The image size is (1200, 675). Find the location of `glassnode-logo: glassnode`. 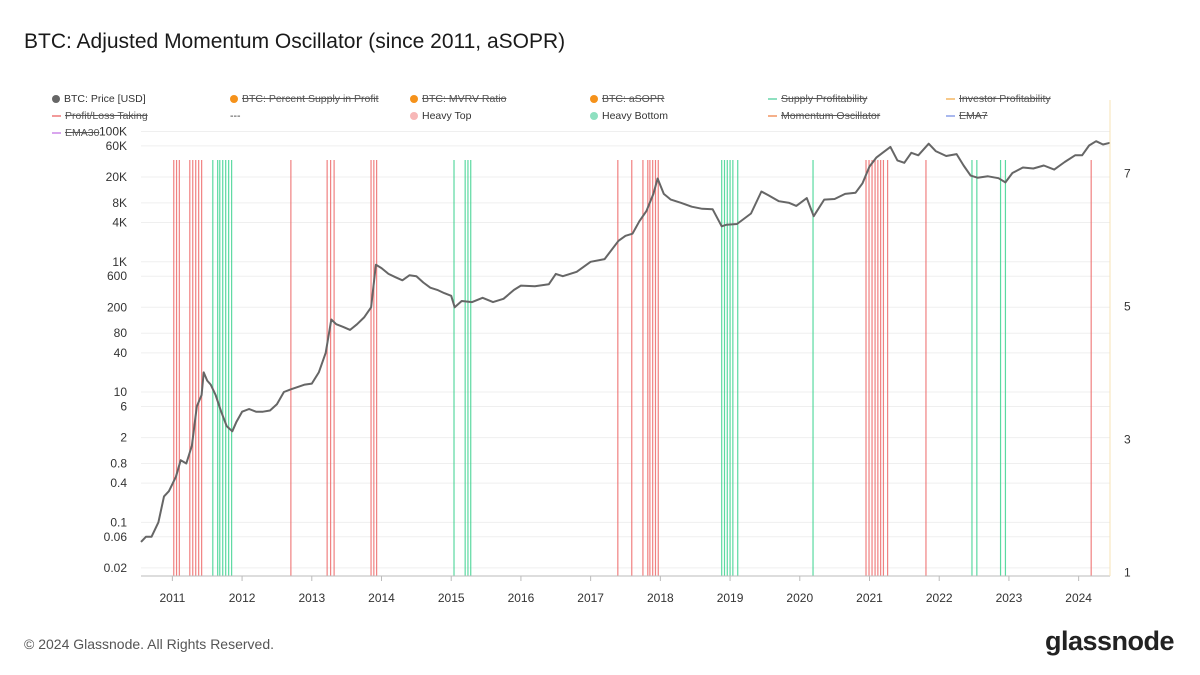

glassnode-logo: glassnode is located at coordinates (1109, 641).